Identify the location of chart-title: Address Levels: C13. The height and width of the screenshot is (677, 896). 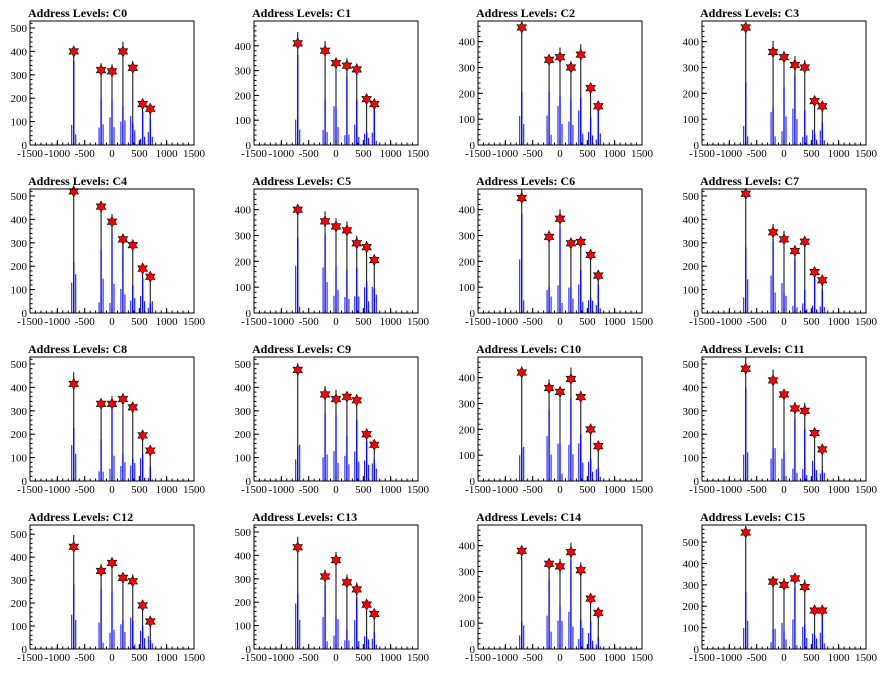
(304, 517).